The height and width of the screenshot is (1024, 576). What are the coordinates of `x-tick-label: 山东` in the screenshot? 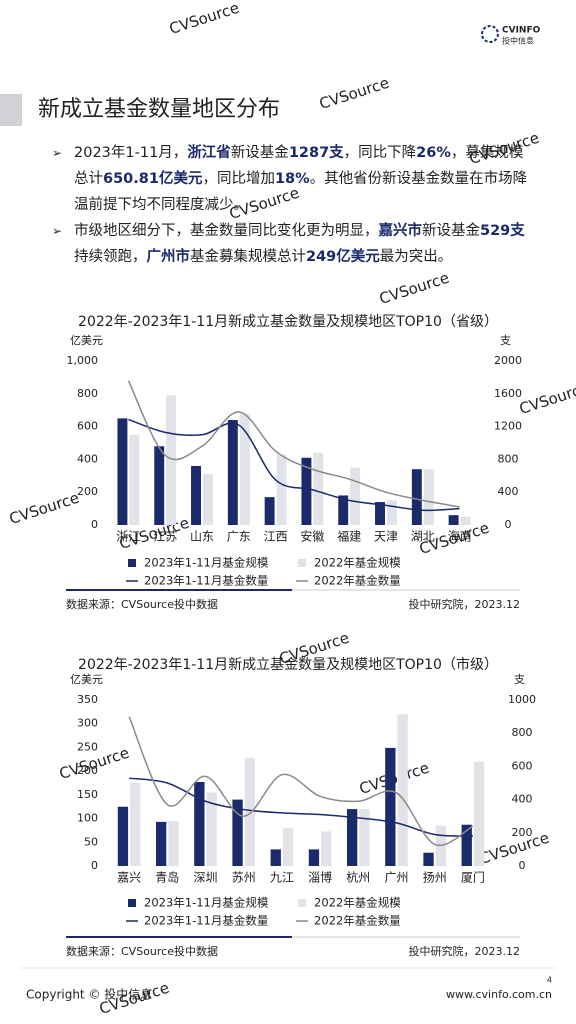 It's located at (202, 537).